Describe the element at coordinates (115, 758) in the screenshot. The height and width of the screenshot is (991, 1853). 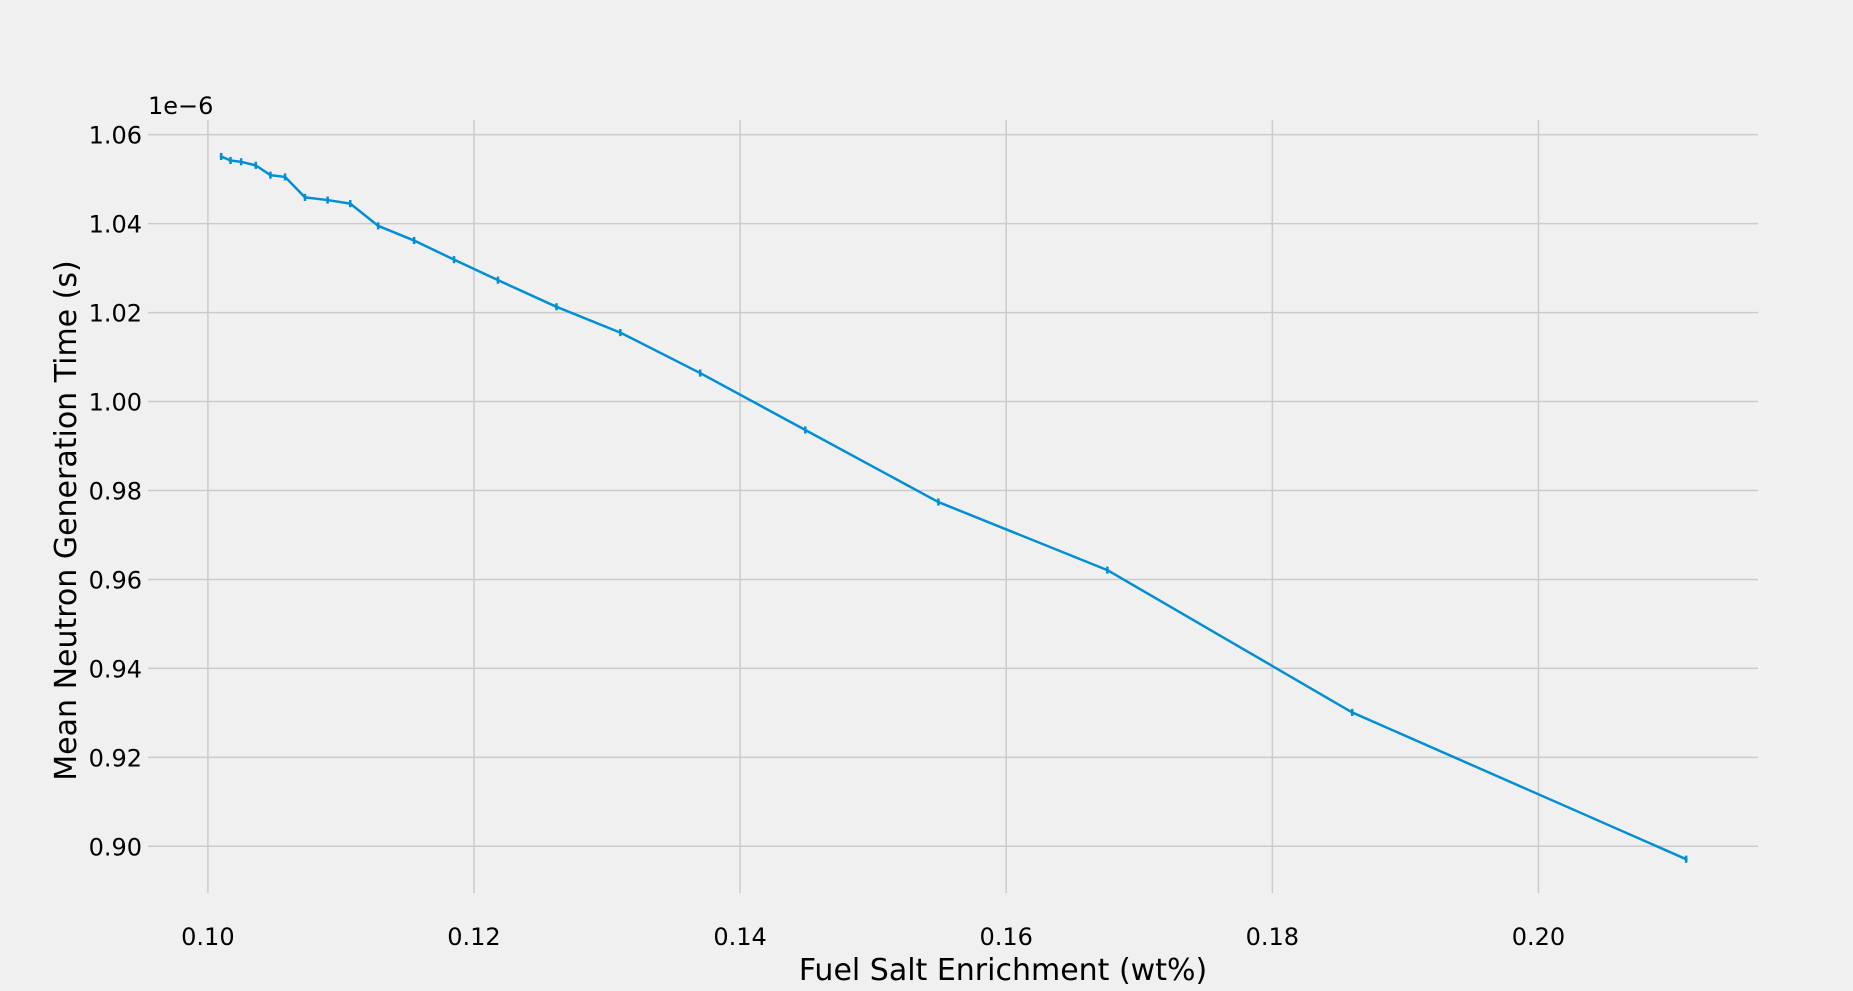
I see `y-tick-label: 0.92` at that location.